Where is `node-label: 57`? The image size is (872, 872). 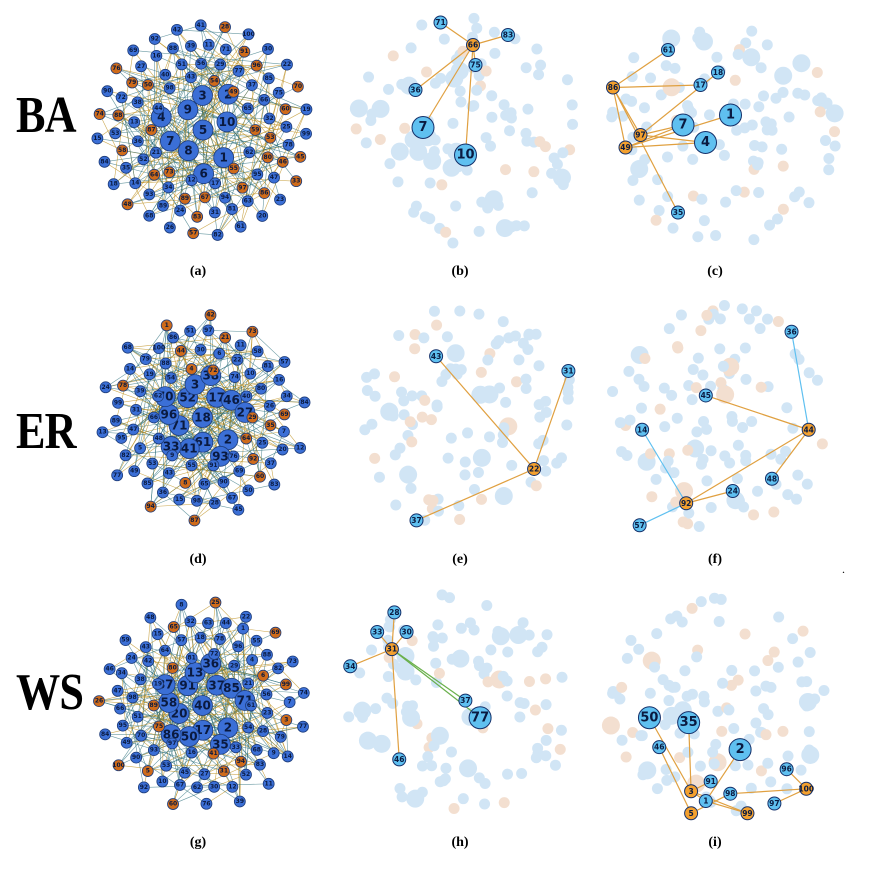
node-label: 57 is located at coordinates (639, 525).